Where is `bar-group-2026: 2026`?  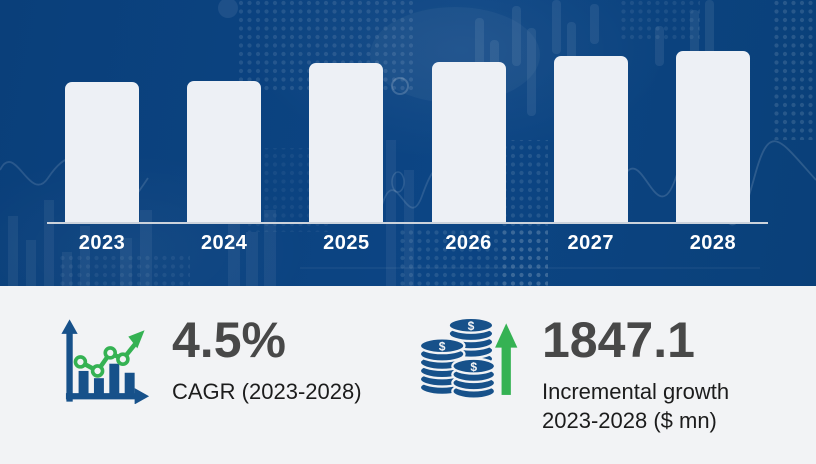
bar-group-2026: 2026 is located at coordinates (468, 129).